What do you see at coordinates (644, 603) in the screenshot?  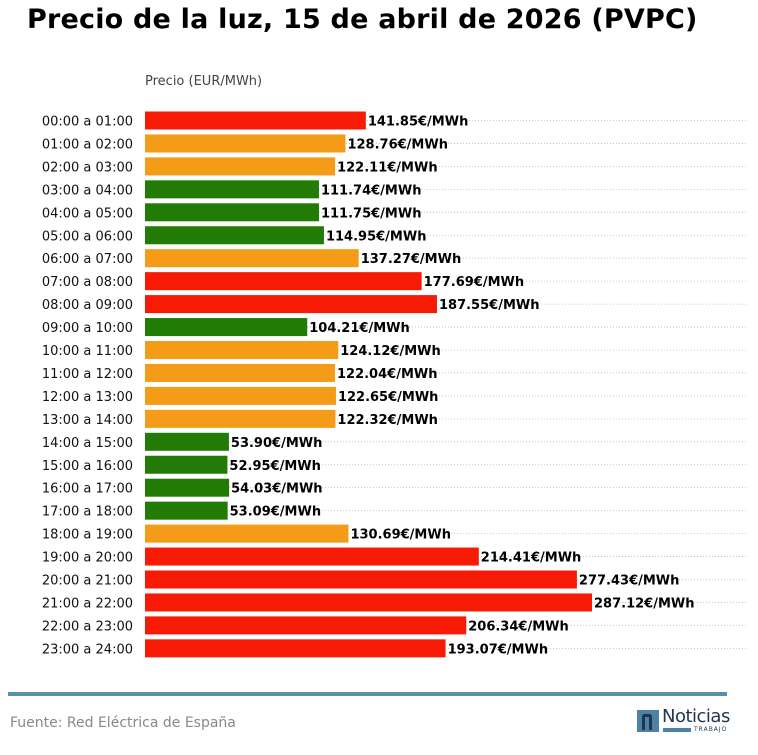 I see `data-label: 287.12€/MWh` at bounding box center [644, 603].